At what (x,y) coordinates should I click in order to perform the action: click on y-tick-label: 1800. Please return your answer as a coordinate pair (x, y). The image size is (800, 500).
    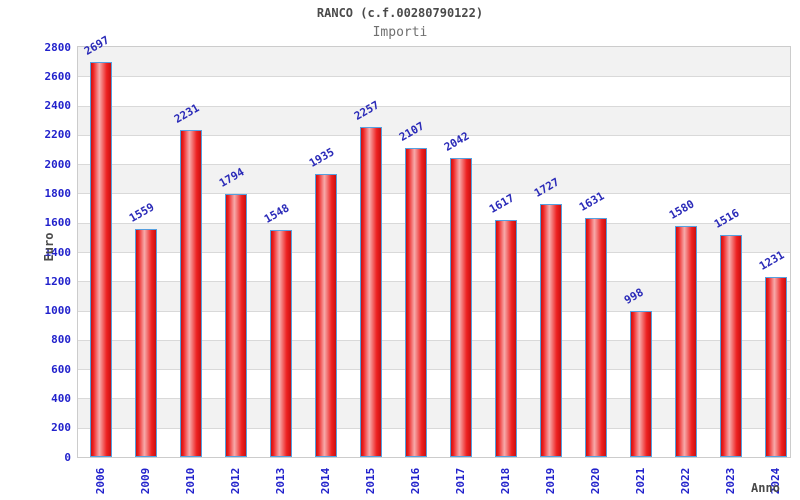
    Looking at the image, I should click on (58, 193).